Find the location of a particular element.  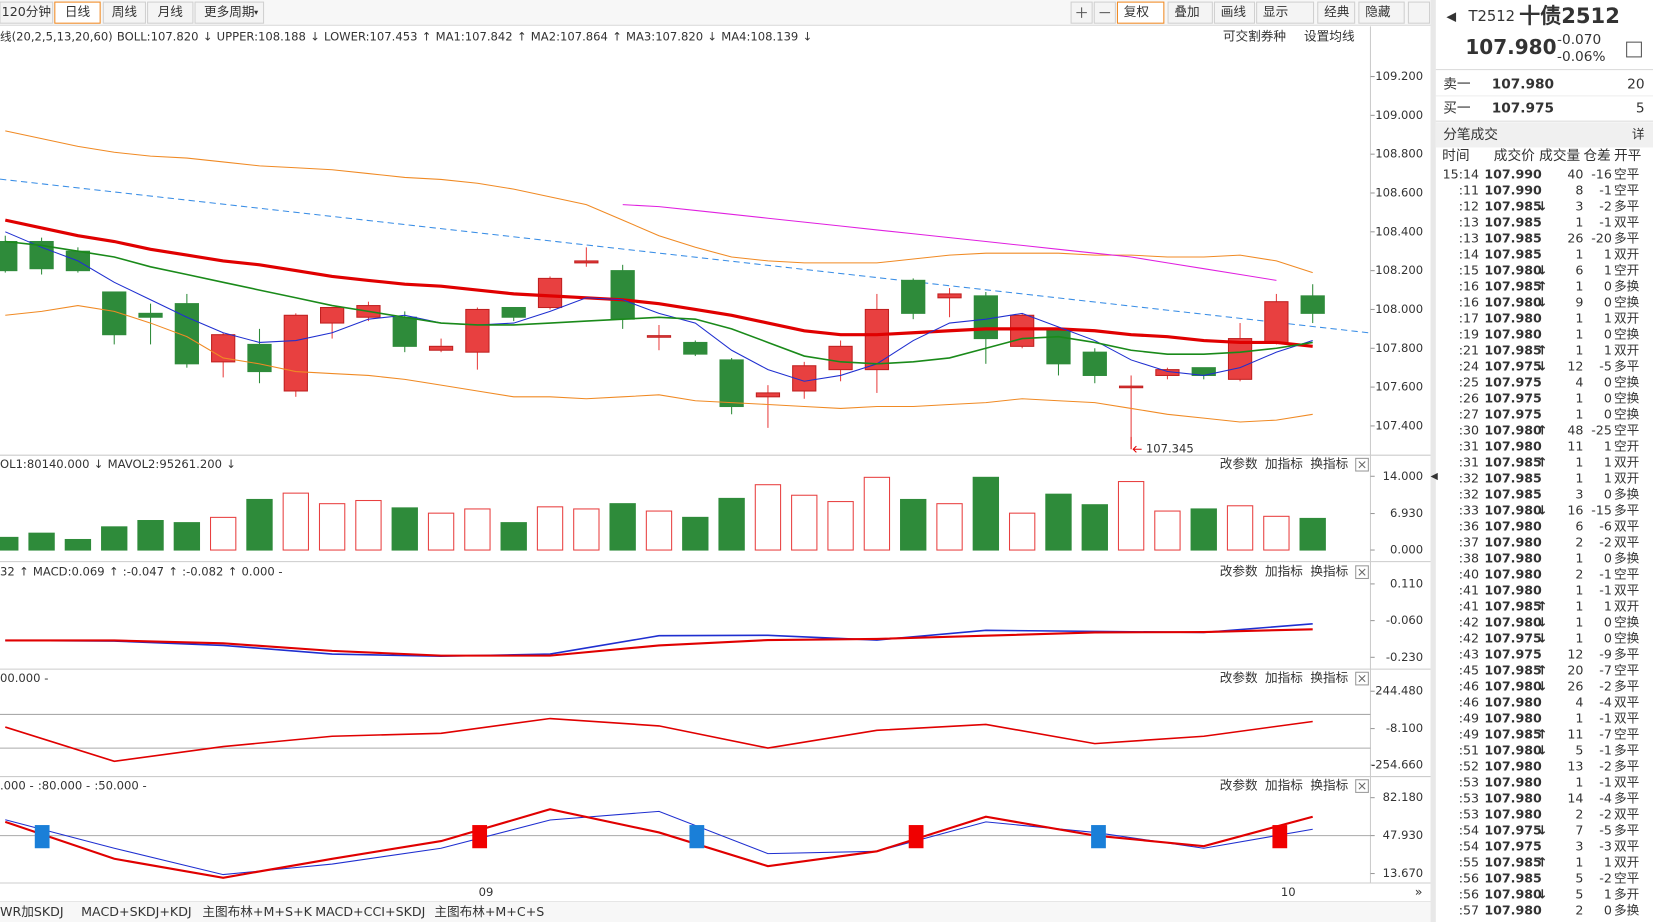

link: 设置均线 is located at coordinates (1329, 35).